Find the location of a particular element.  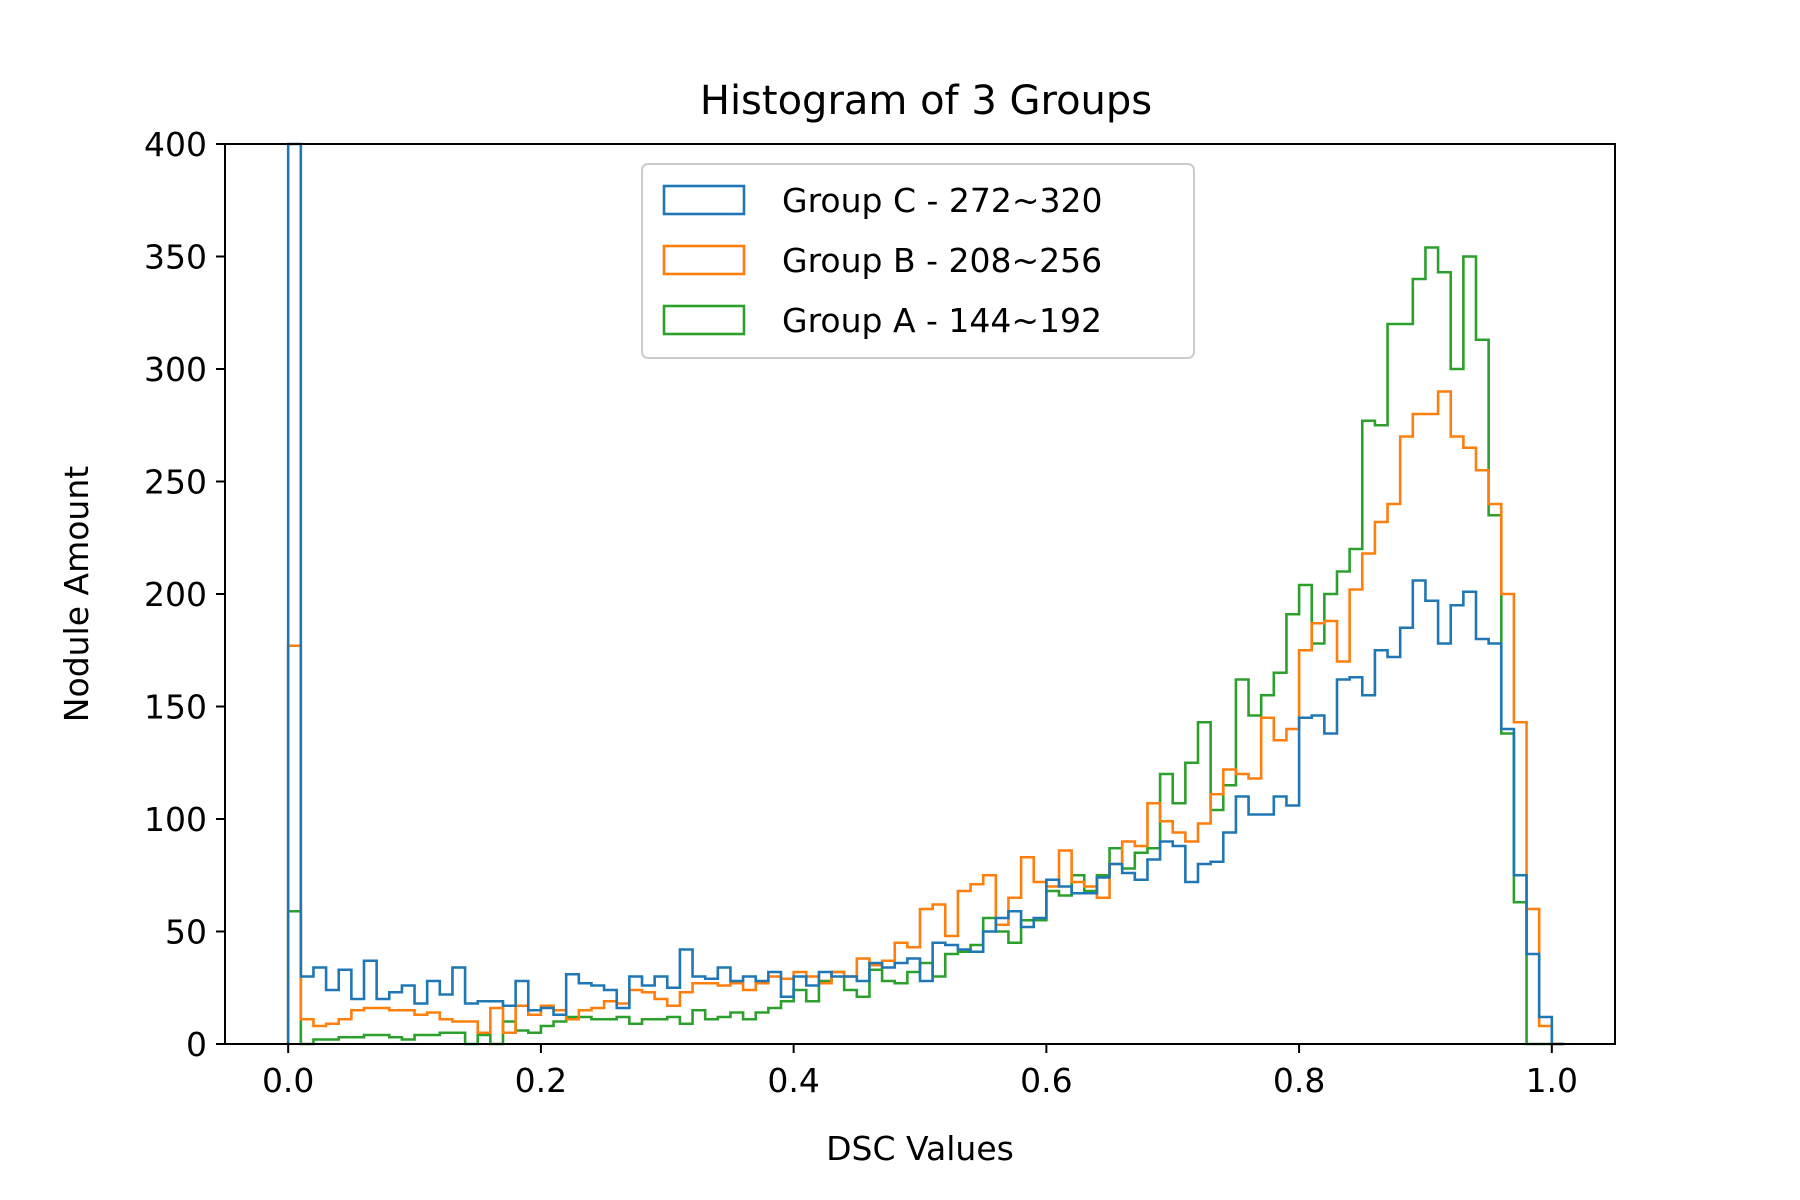

y-tick-label: 350 is located at coordinates (175, 257).